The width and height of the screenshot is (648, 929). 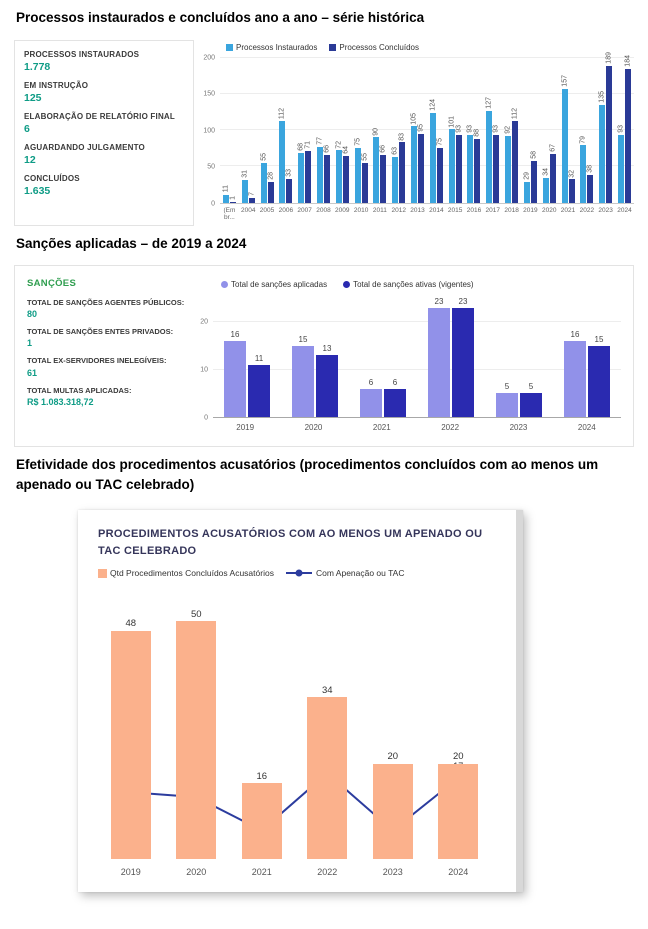 I want to click on bar-series1: 23, so click(x=439, y=357).